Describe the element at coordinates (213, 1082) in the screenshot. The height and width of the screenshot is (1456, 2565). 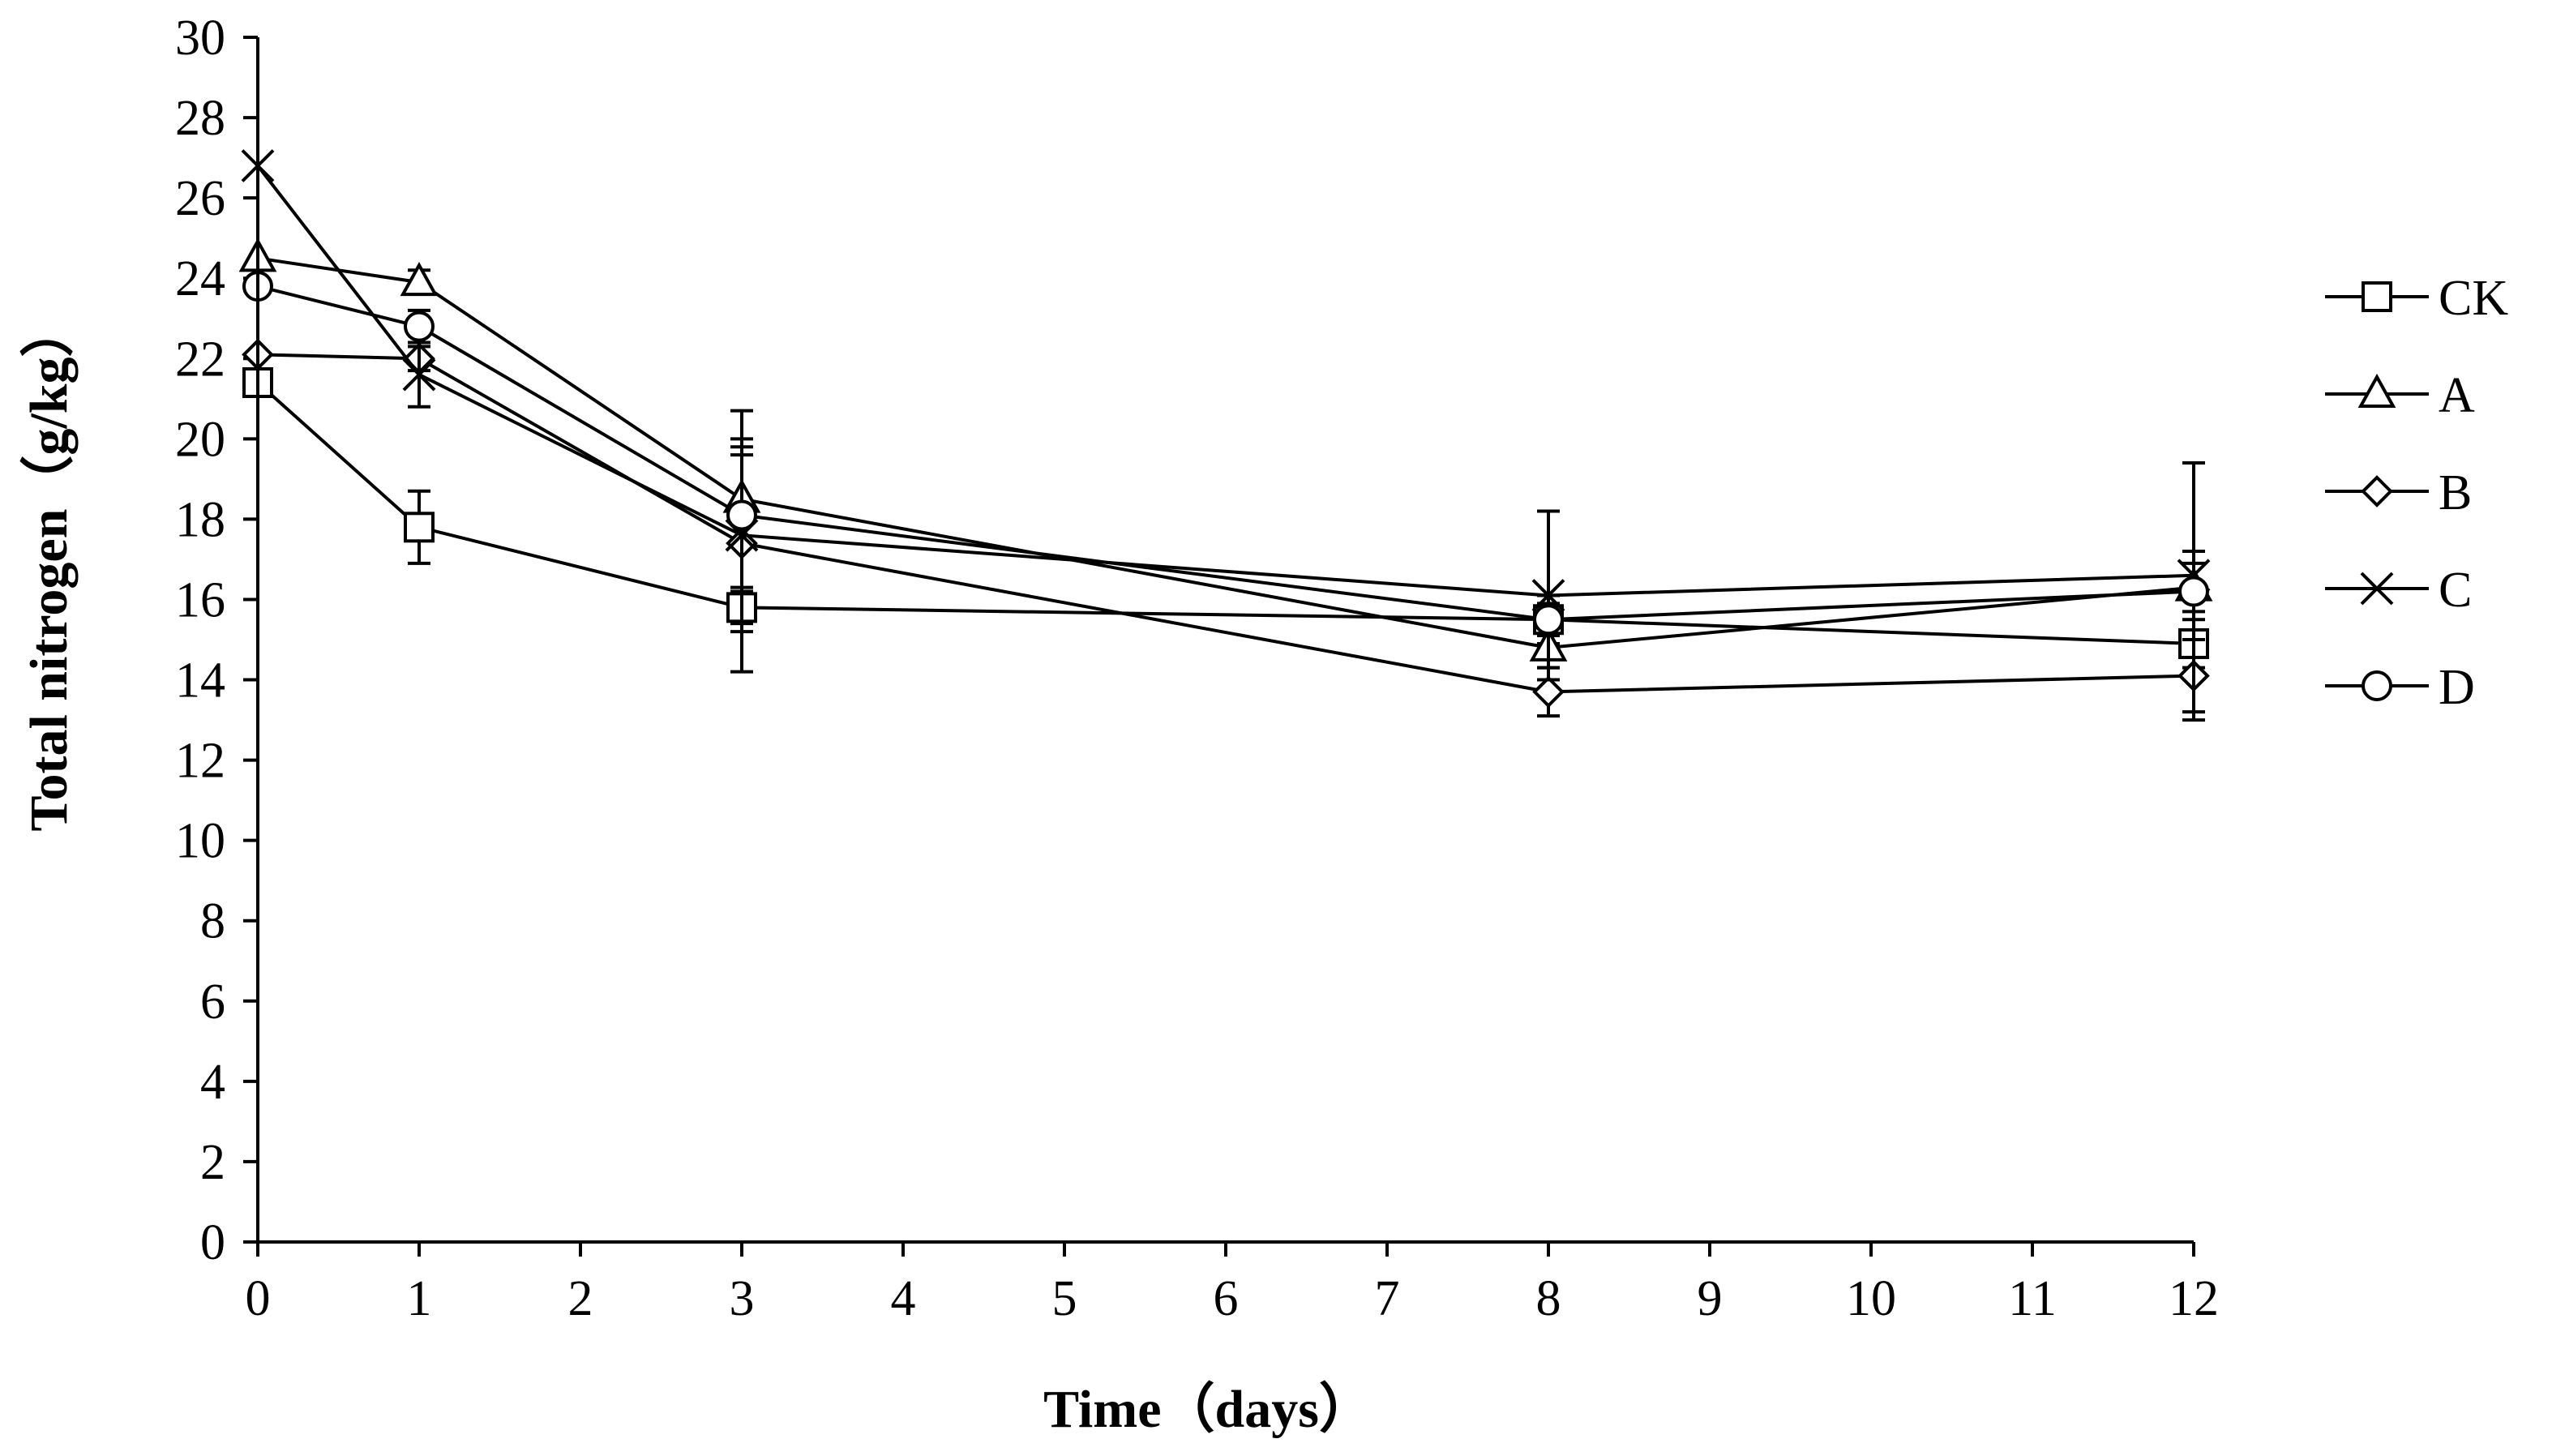
I see `y-tick-label: 4` at that location.